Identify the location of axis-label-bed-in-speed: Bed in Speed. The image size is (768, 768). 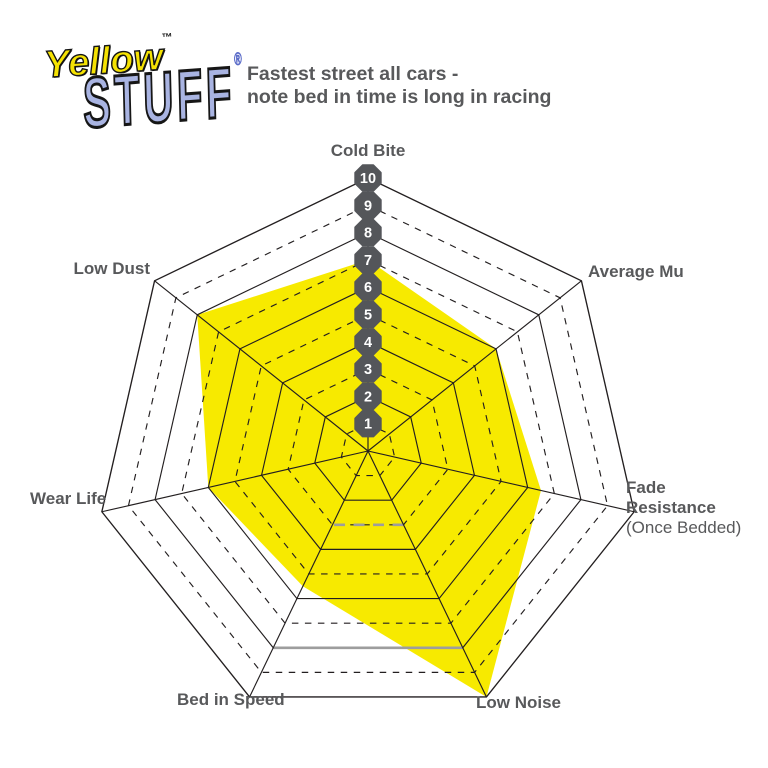
(231, 699).